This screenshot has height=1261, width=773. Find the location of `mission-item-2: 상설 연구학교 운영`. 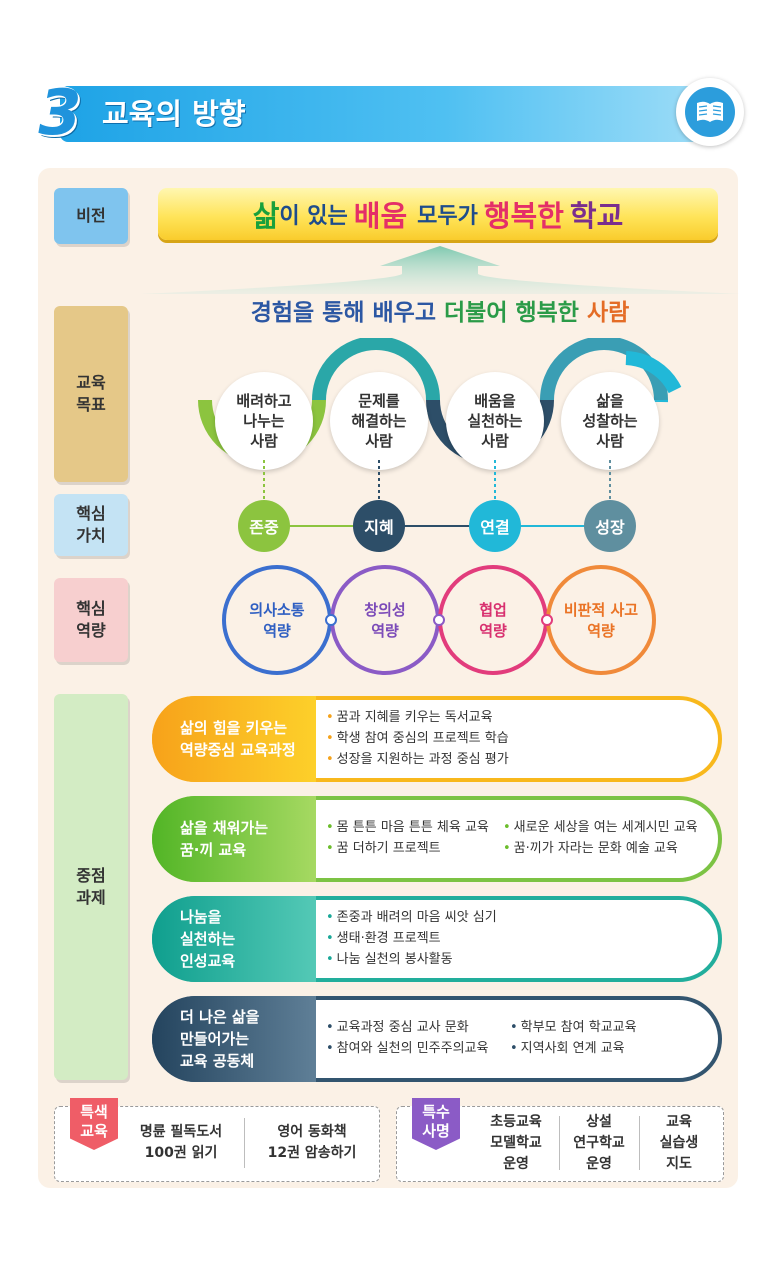

mission-item-2: 상설 연구학교 운영 is located at coordinates (599, 1143).